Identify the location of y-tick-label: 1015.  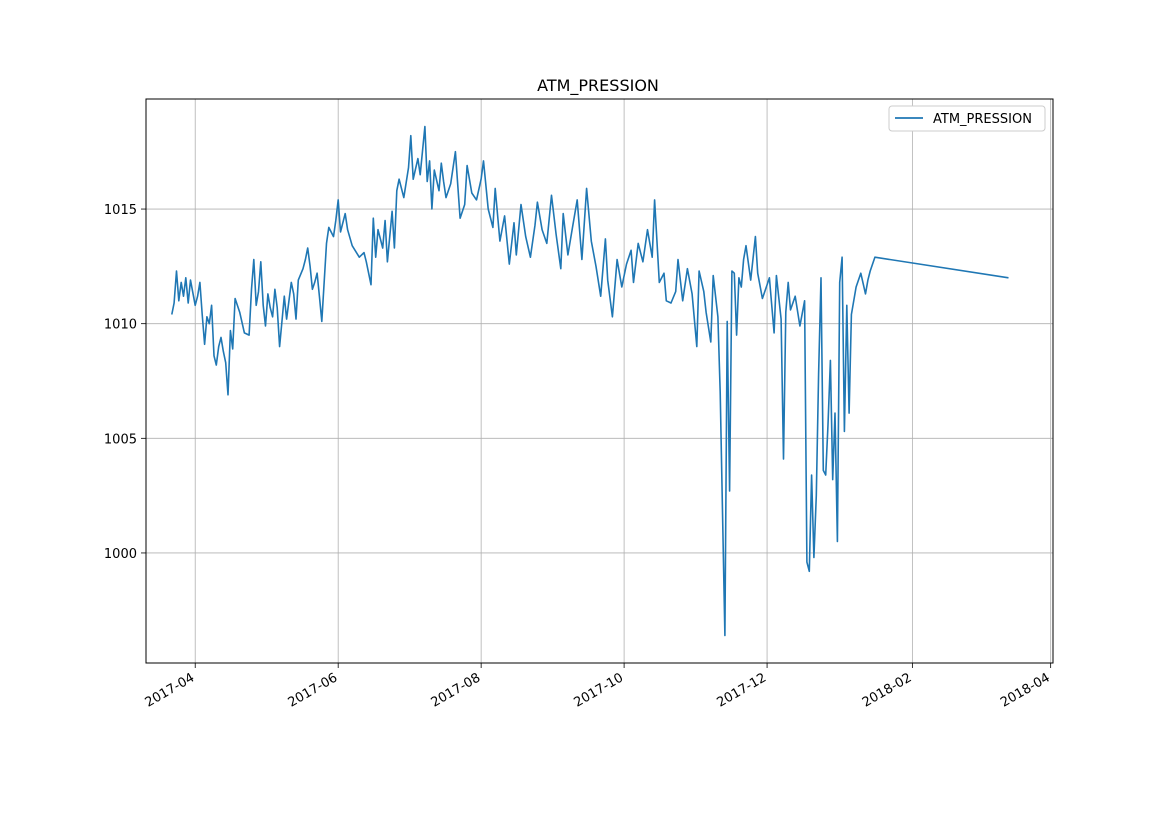
(120, 210).